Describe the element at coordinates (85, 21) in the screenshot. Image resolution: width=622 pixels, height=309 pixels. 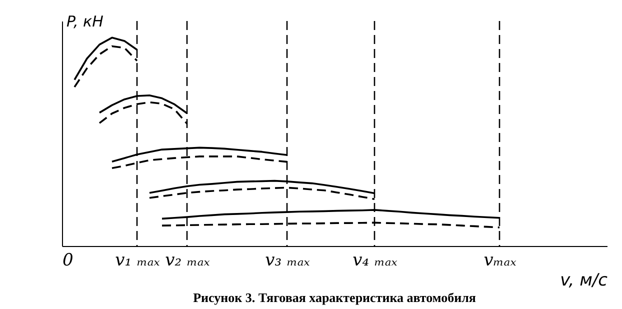
I see `y-axis-title: P, кН` at that location.